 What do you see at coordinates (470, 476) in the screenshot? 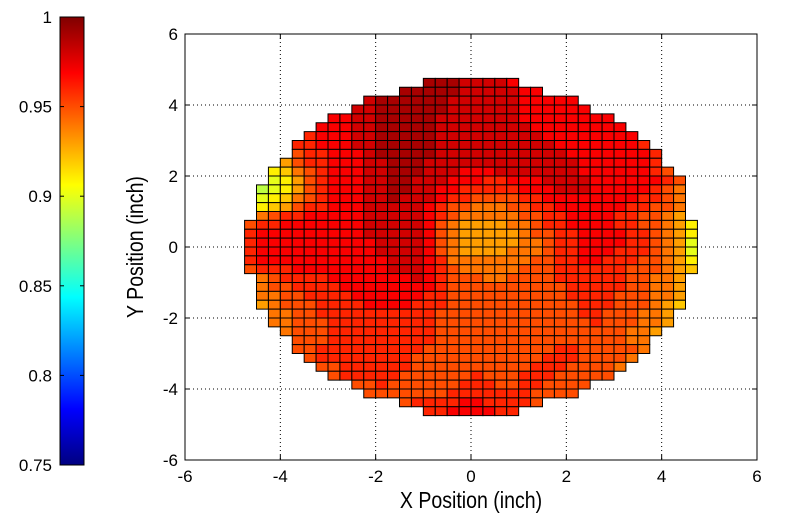
I see `x-tick-label: 0` at bounding box center [470, 476].